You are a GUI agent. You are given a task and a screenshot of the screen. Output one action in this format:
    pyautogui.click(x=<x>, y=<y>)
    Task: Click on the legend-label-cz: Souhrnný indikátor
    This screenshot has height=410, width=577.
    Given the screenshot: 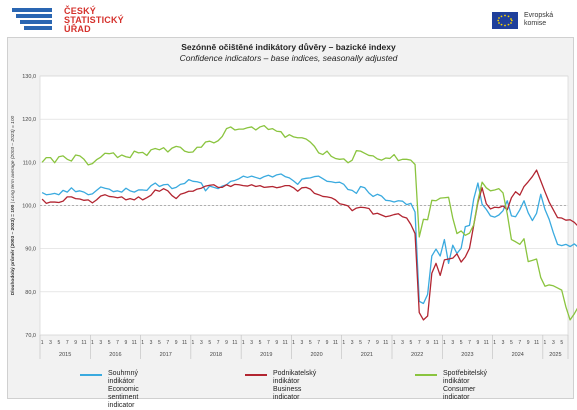 What is the action you would take?
    pyautogui.click(x=123, y=377)
    